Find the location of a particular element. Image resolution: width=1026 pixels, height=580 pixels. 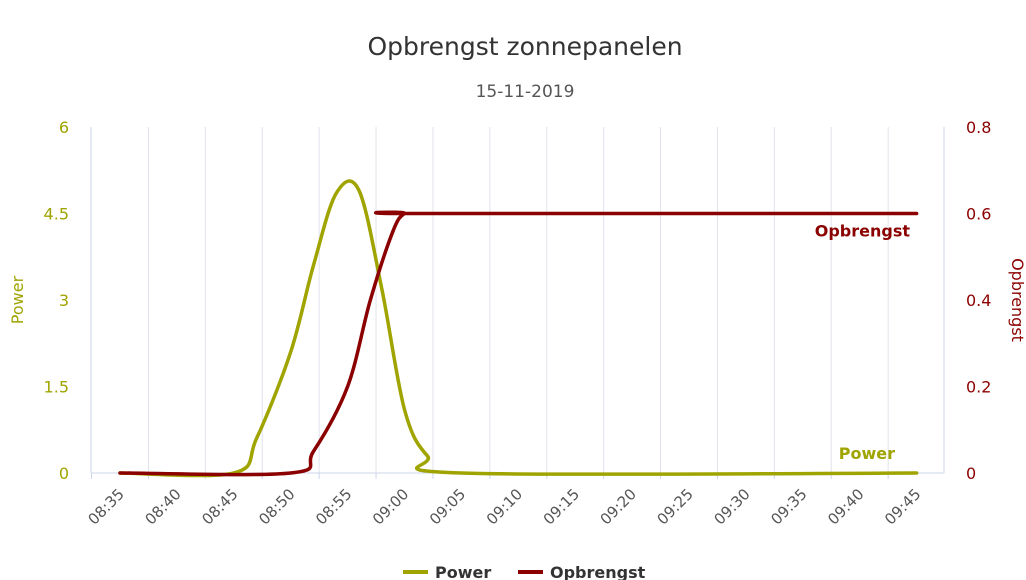

x-tick-label: 09:30 is located at coordinates (731, 506).